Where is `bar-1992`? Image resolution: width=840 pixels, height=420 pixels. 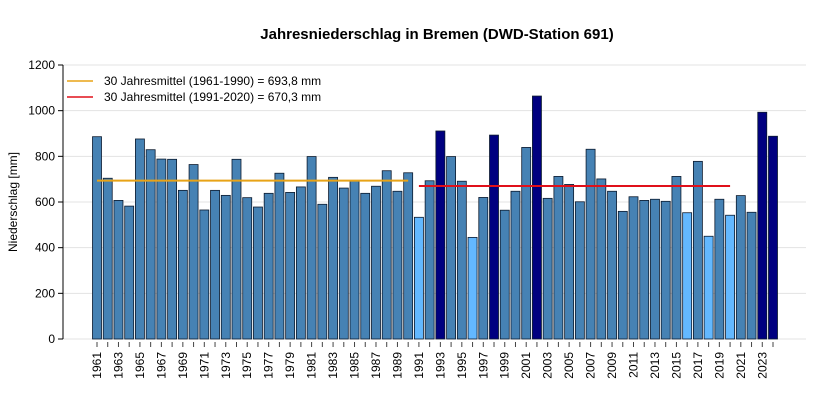 bar-1992 is located at coordinates (429, 260).